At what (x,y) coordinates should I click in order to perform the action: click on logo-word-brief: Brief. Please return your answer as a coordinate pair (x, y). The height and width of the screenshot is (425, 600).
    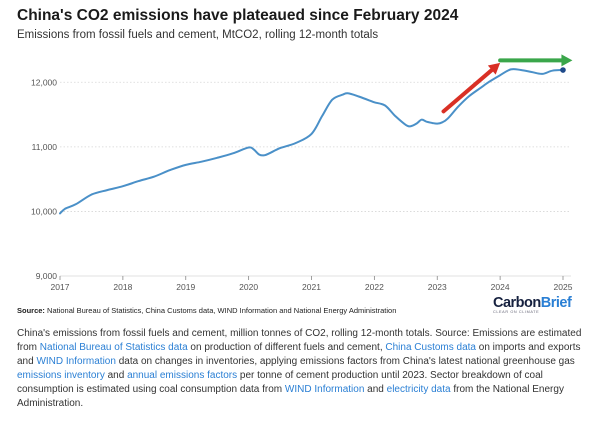
    Looking at the image, I should click on (556, 303).